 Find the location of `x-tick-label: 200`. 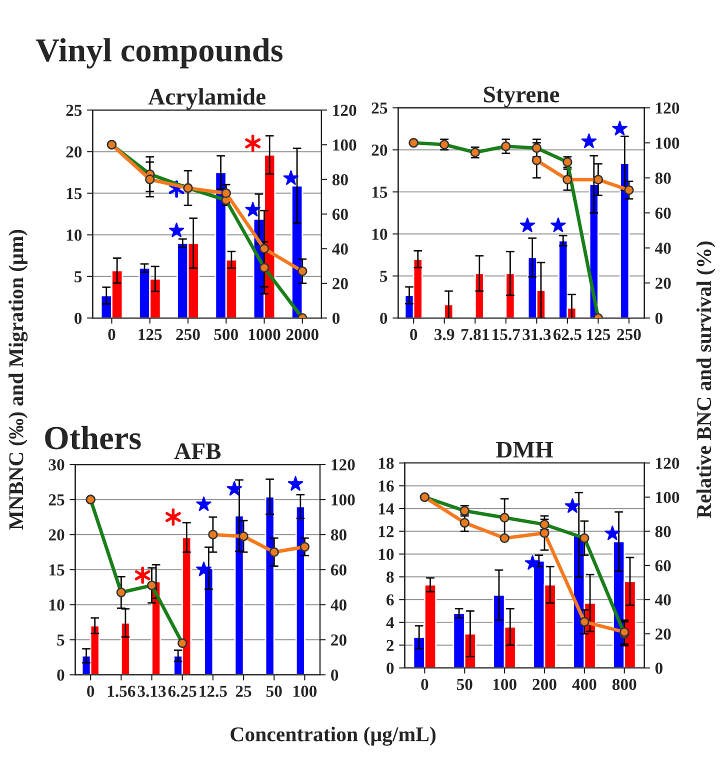

x-tick-label: 200 is located at coordinates (544, 684).